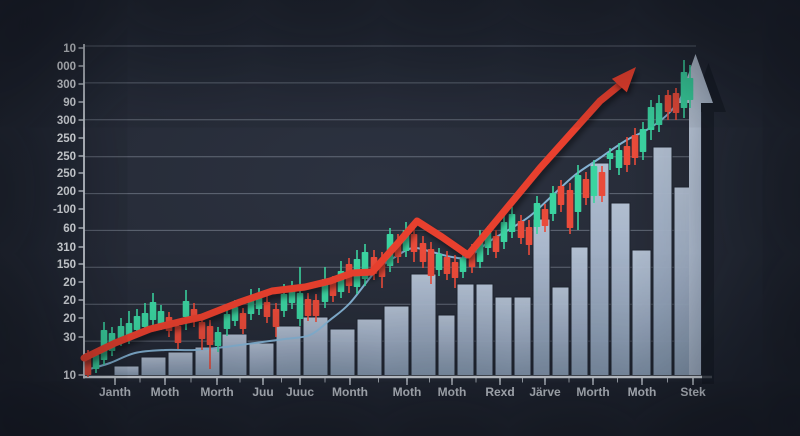 The image size is (800, 436). I want to click on y-axis-label: -100, so click(64, 210).